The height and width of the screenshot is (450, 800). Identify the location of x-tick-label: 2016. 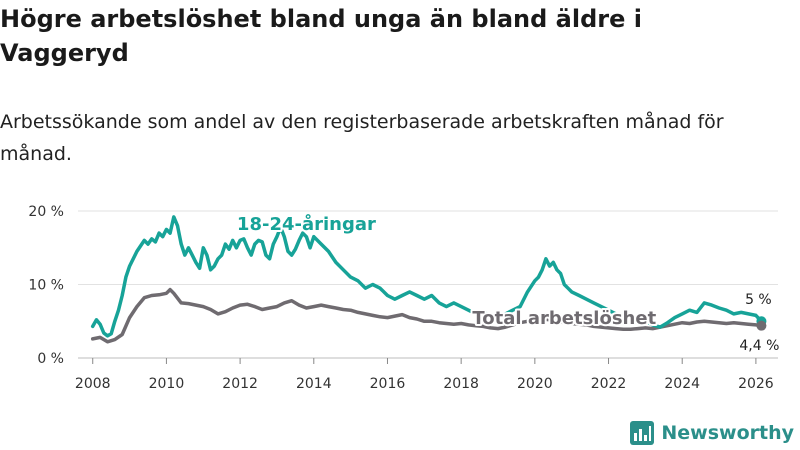
(388, 384).